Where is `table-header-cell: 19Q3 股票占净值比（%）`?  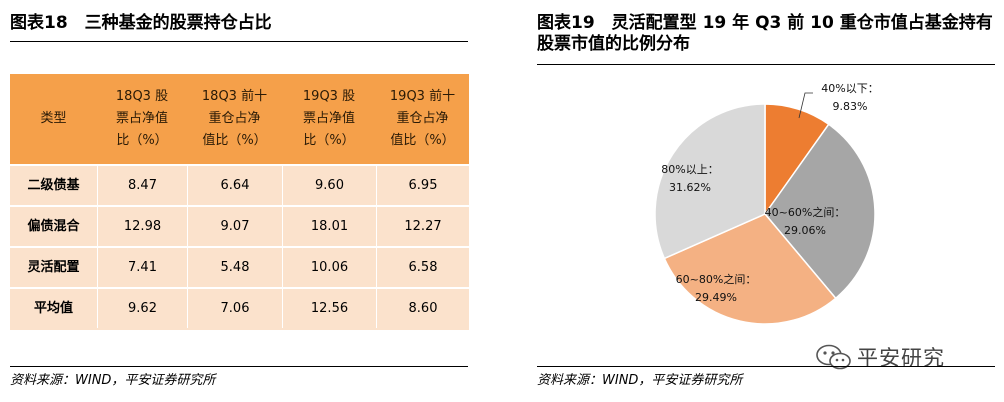 table-header-cell: 19Q3 股票占净值比（%） is located at coordinates (329, 119).